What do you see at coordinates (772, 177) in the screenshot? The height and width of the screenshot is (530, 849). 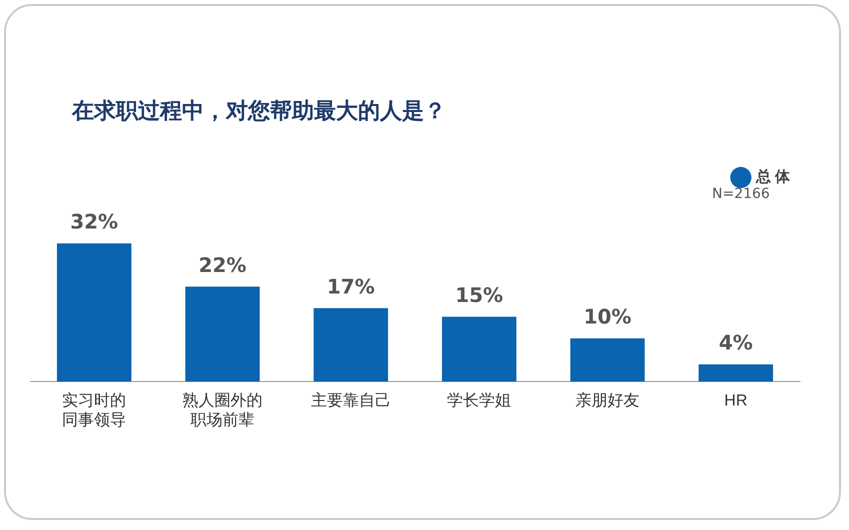 I see `legend-label: 总 体` at bounding box center [772, 177].